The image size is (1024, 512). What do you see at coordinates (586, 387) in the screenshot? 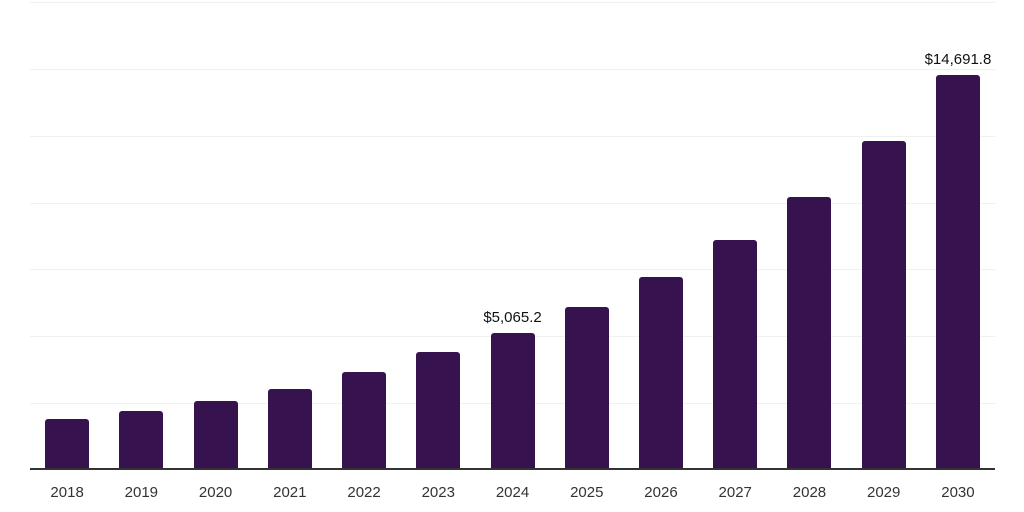
I see `bar-2025` at bounding box center [586, 387].